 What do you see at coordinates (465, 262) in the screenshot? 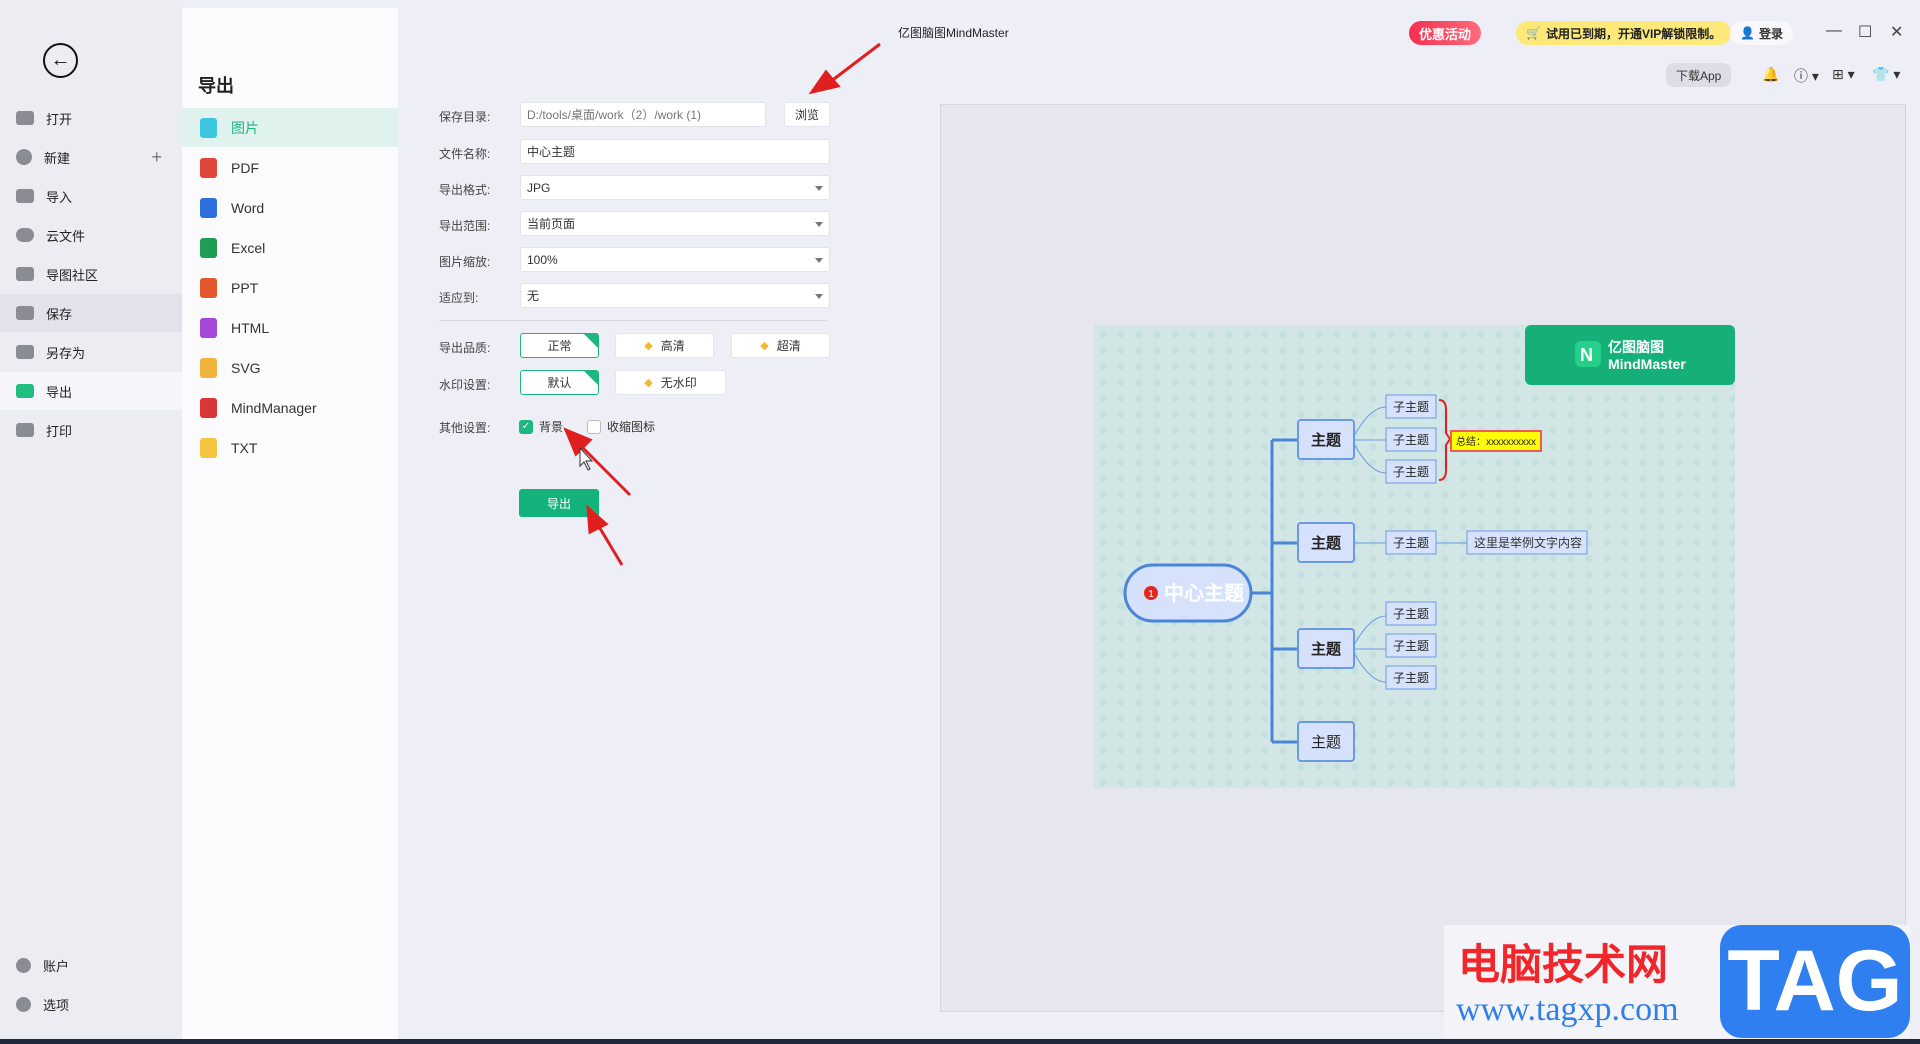
I see `scale-label: 图片缩放:` at bounding box center [465, 262].